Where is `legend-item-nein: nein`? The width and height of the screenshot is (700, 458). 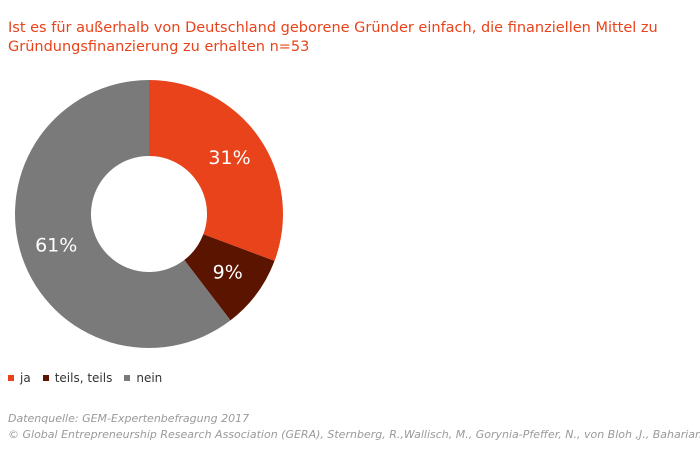
legend-item-nein: nein is located at coordinates (143, 378).